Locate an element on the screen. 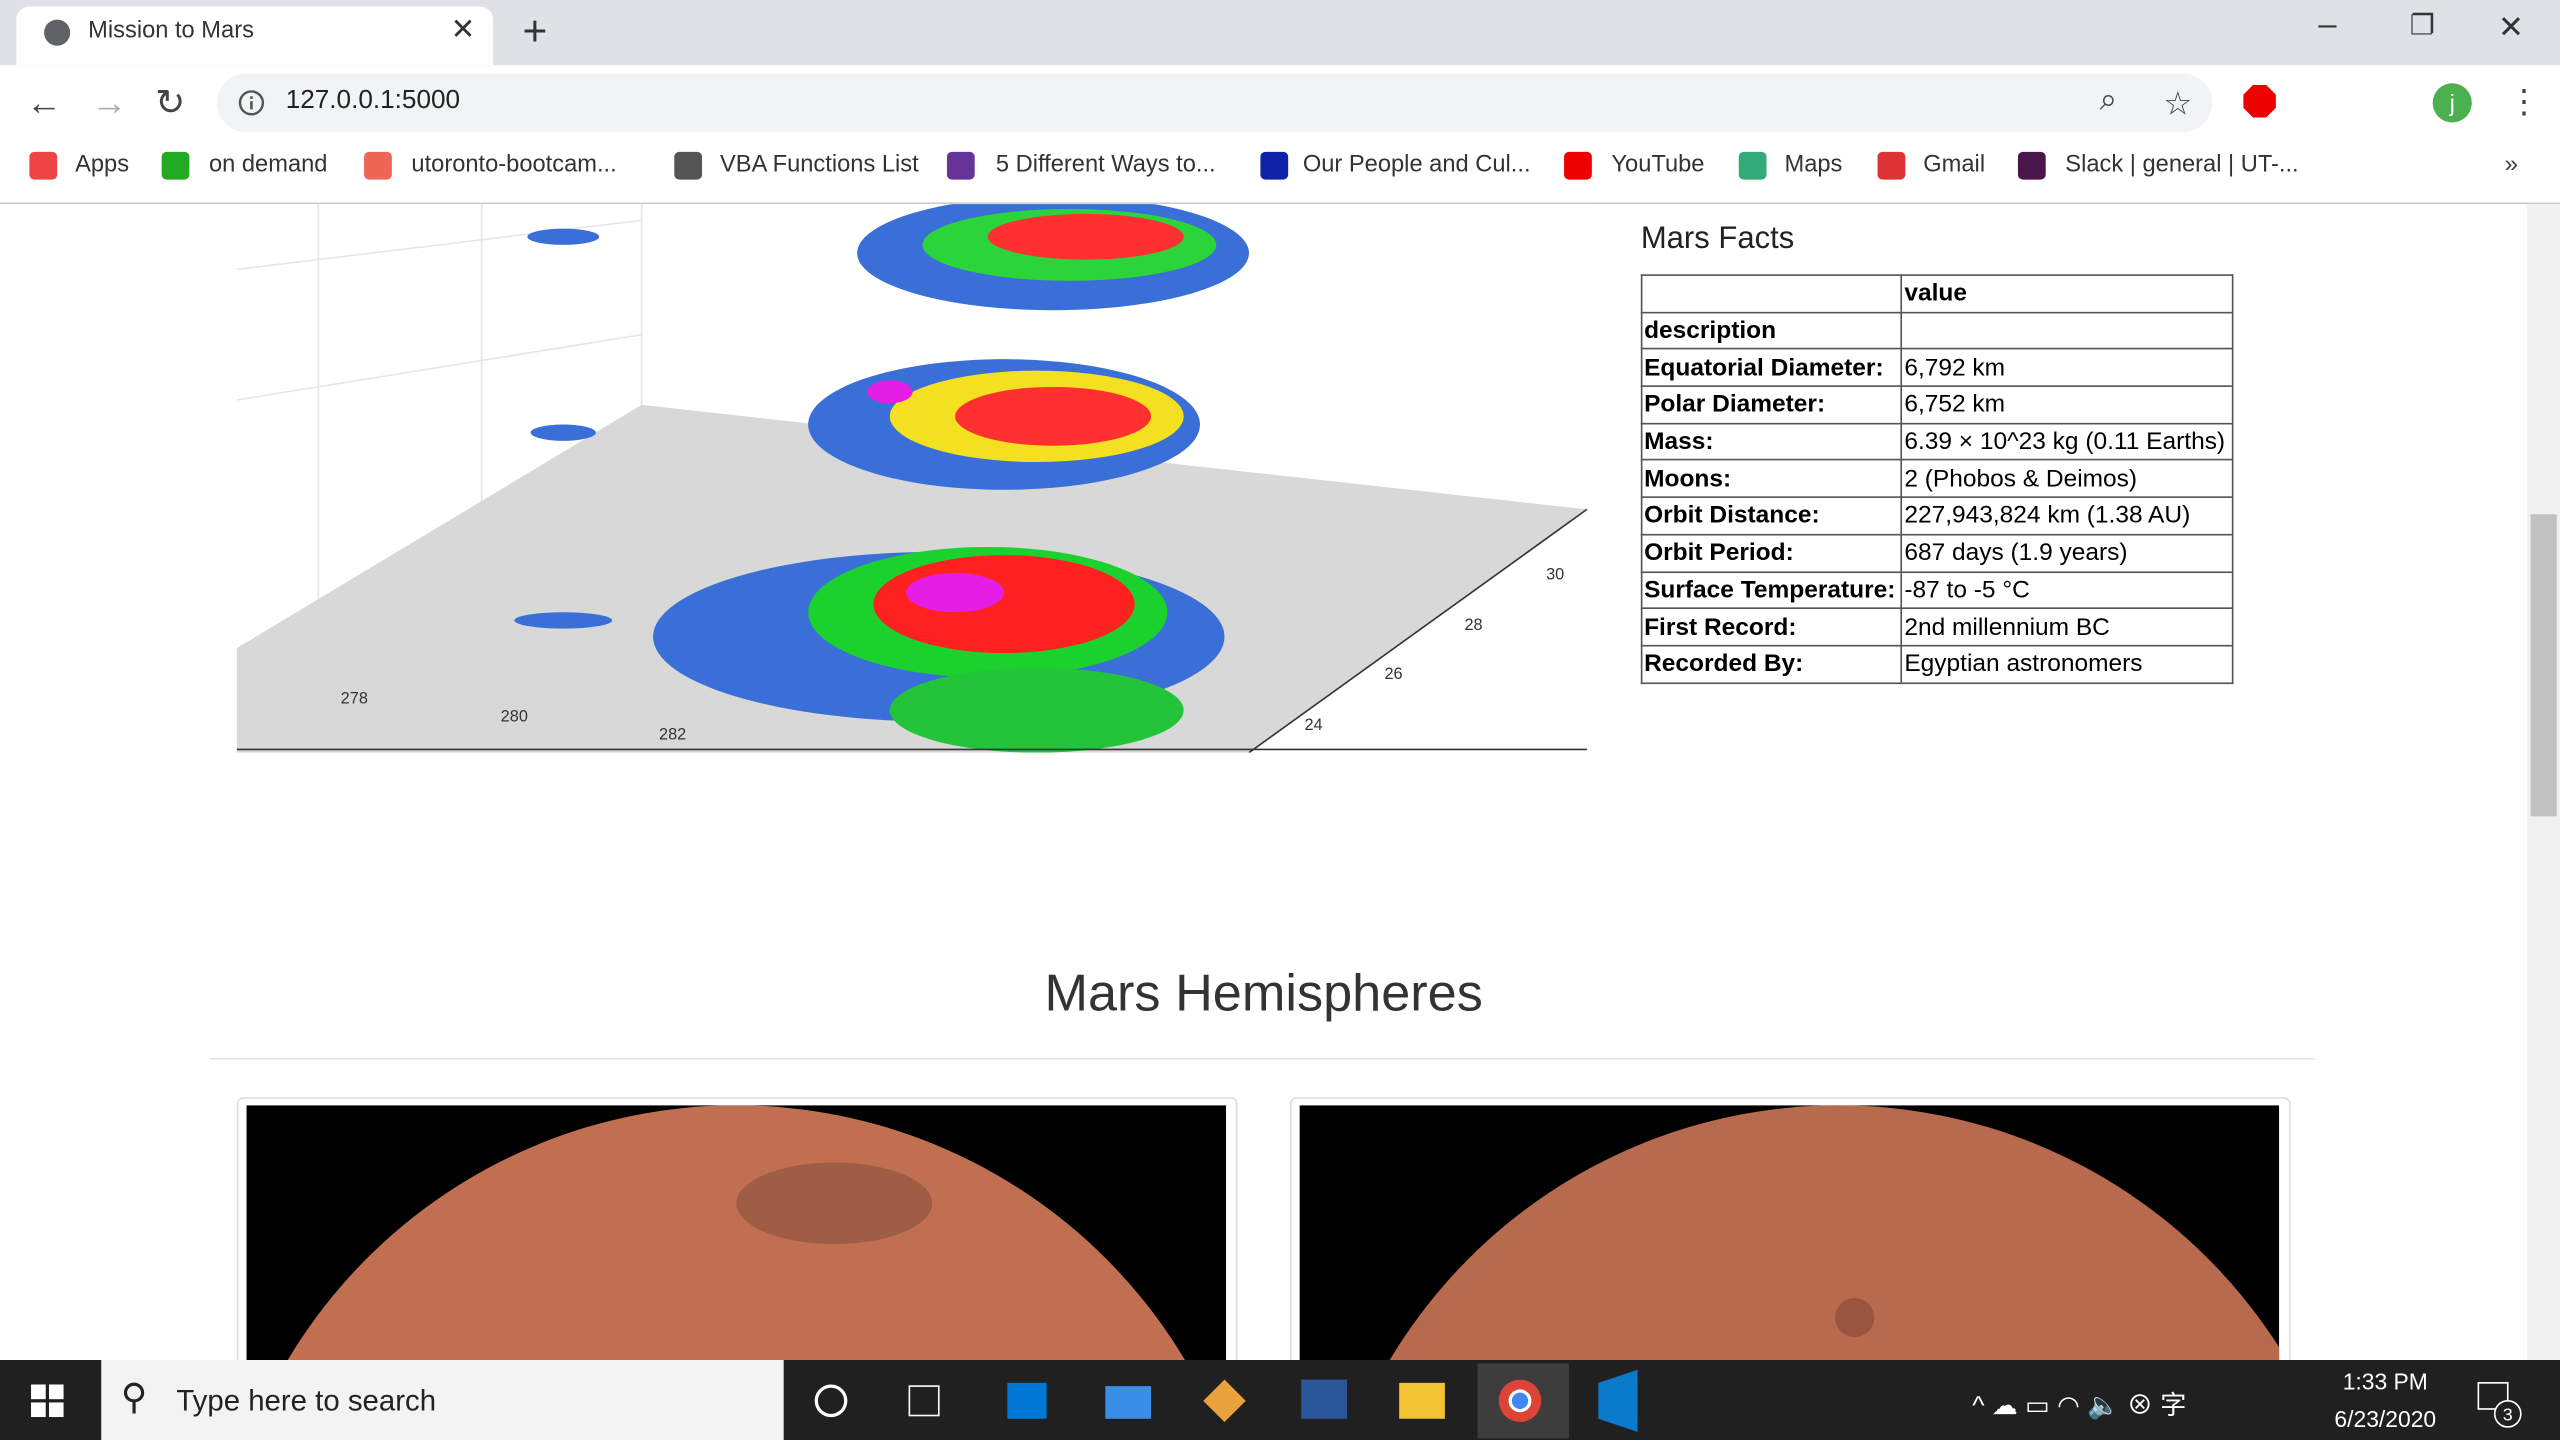 This screenshot has width=2560, height=1440. index-row: description is located at coordinates (1937, 330).